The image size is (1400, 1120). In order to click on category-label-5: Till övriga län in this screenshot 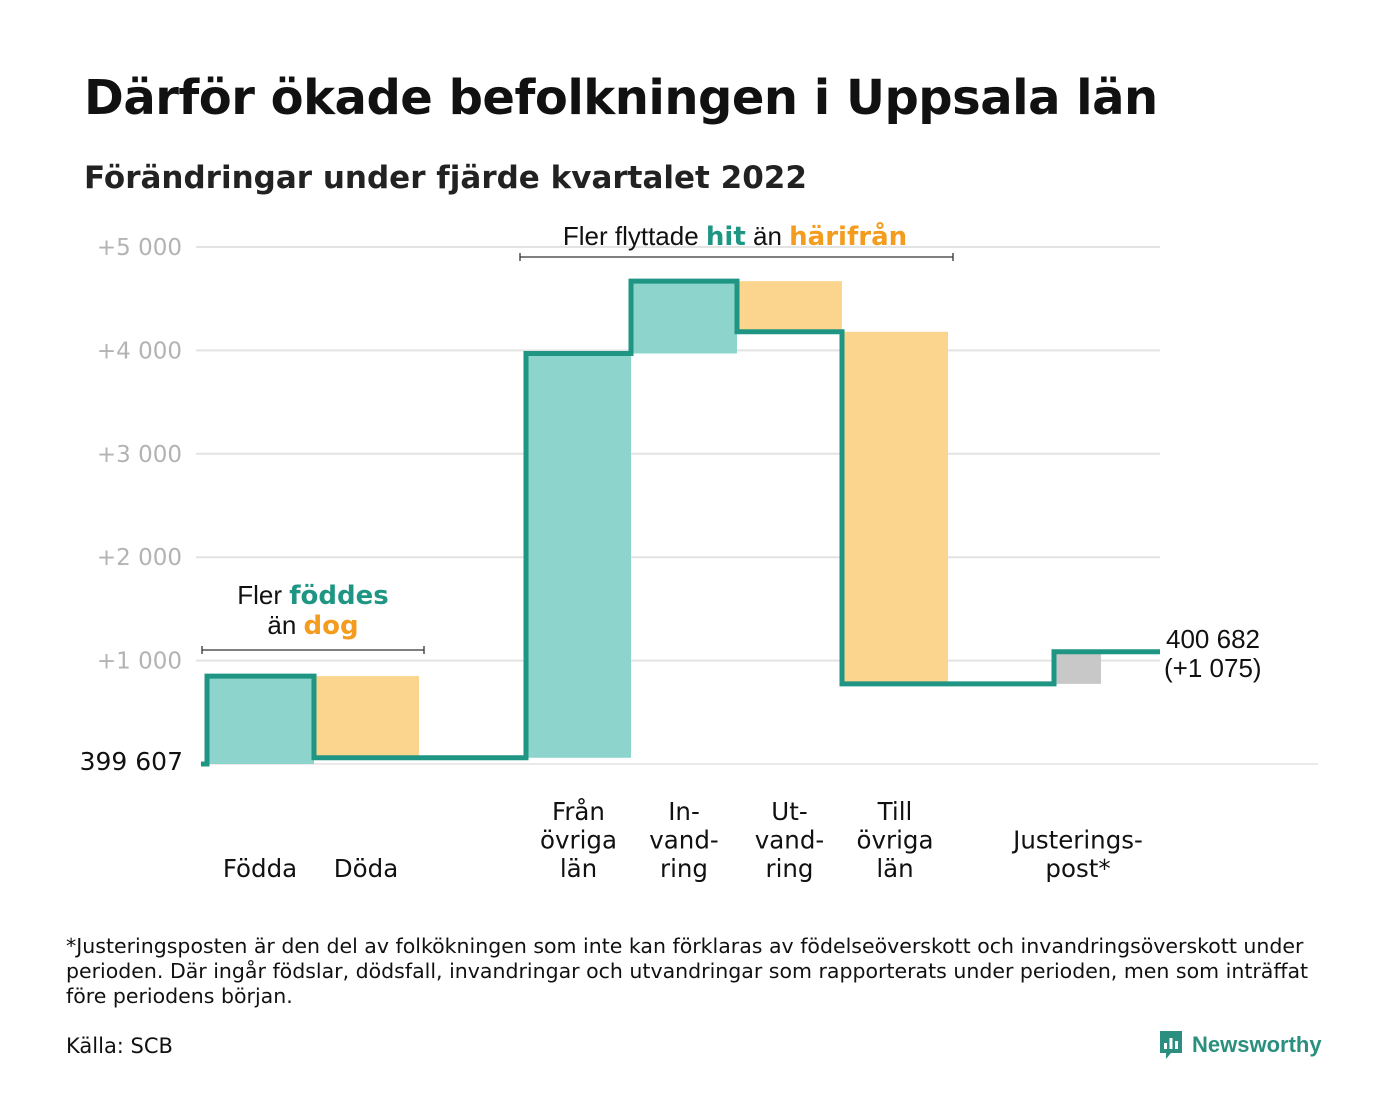, I will do `click(895, 840)`.